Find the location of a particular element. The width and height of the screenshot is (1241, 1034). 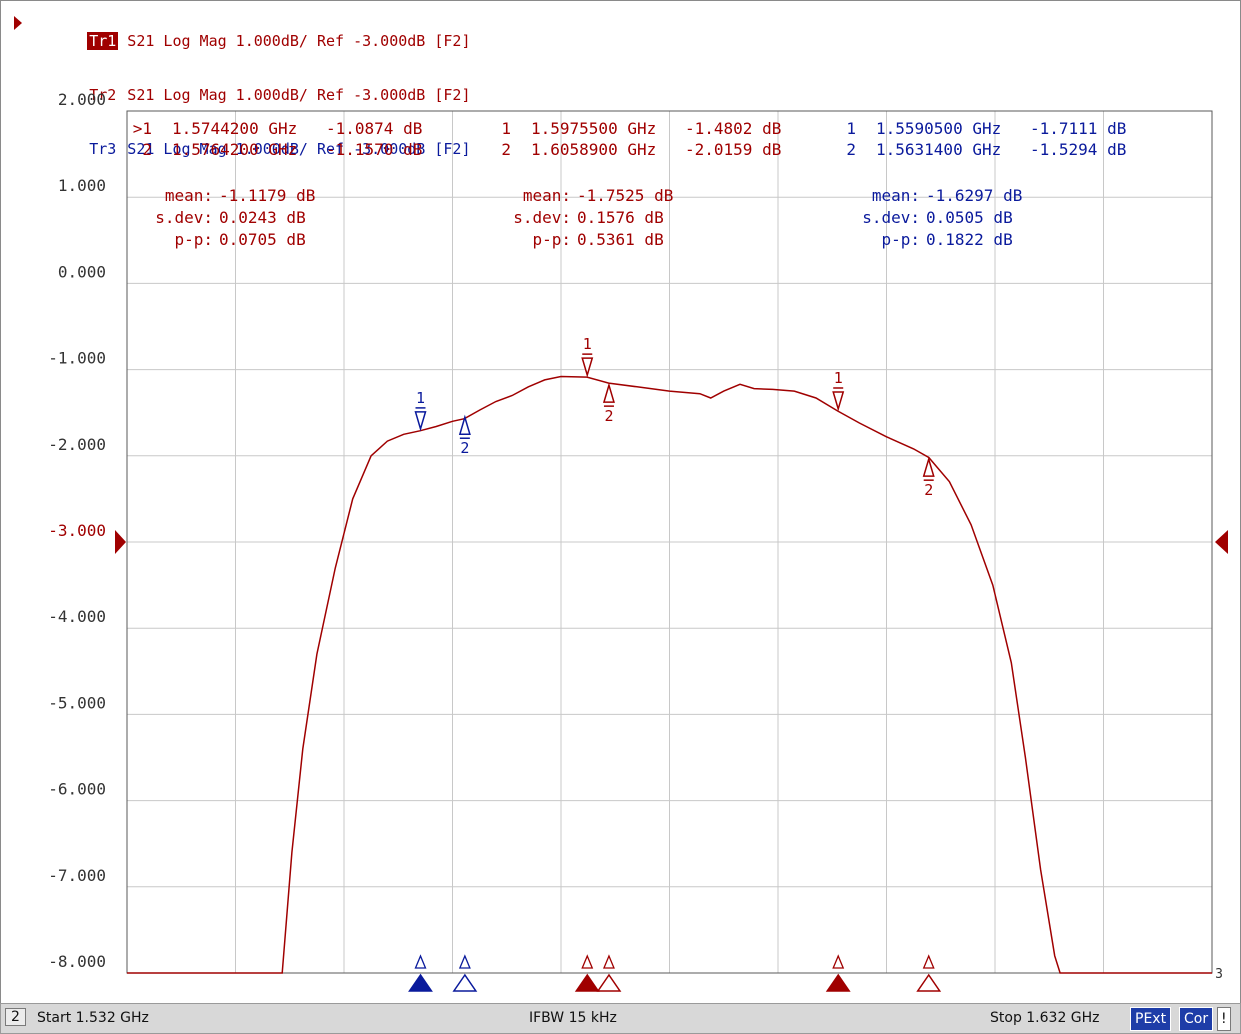

stat-value-pp: 0.0705 dB is located at coordinates (262, 239).